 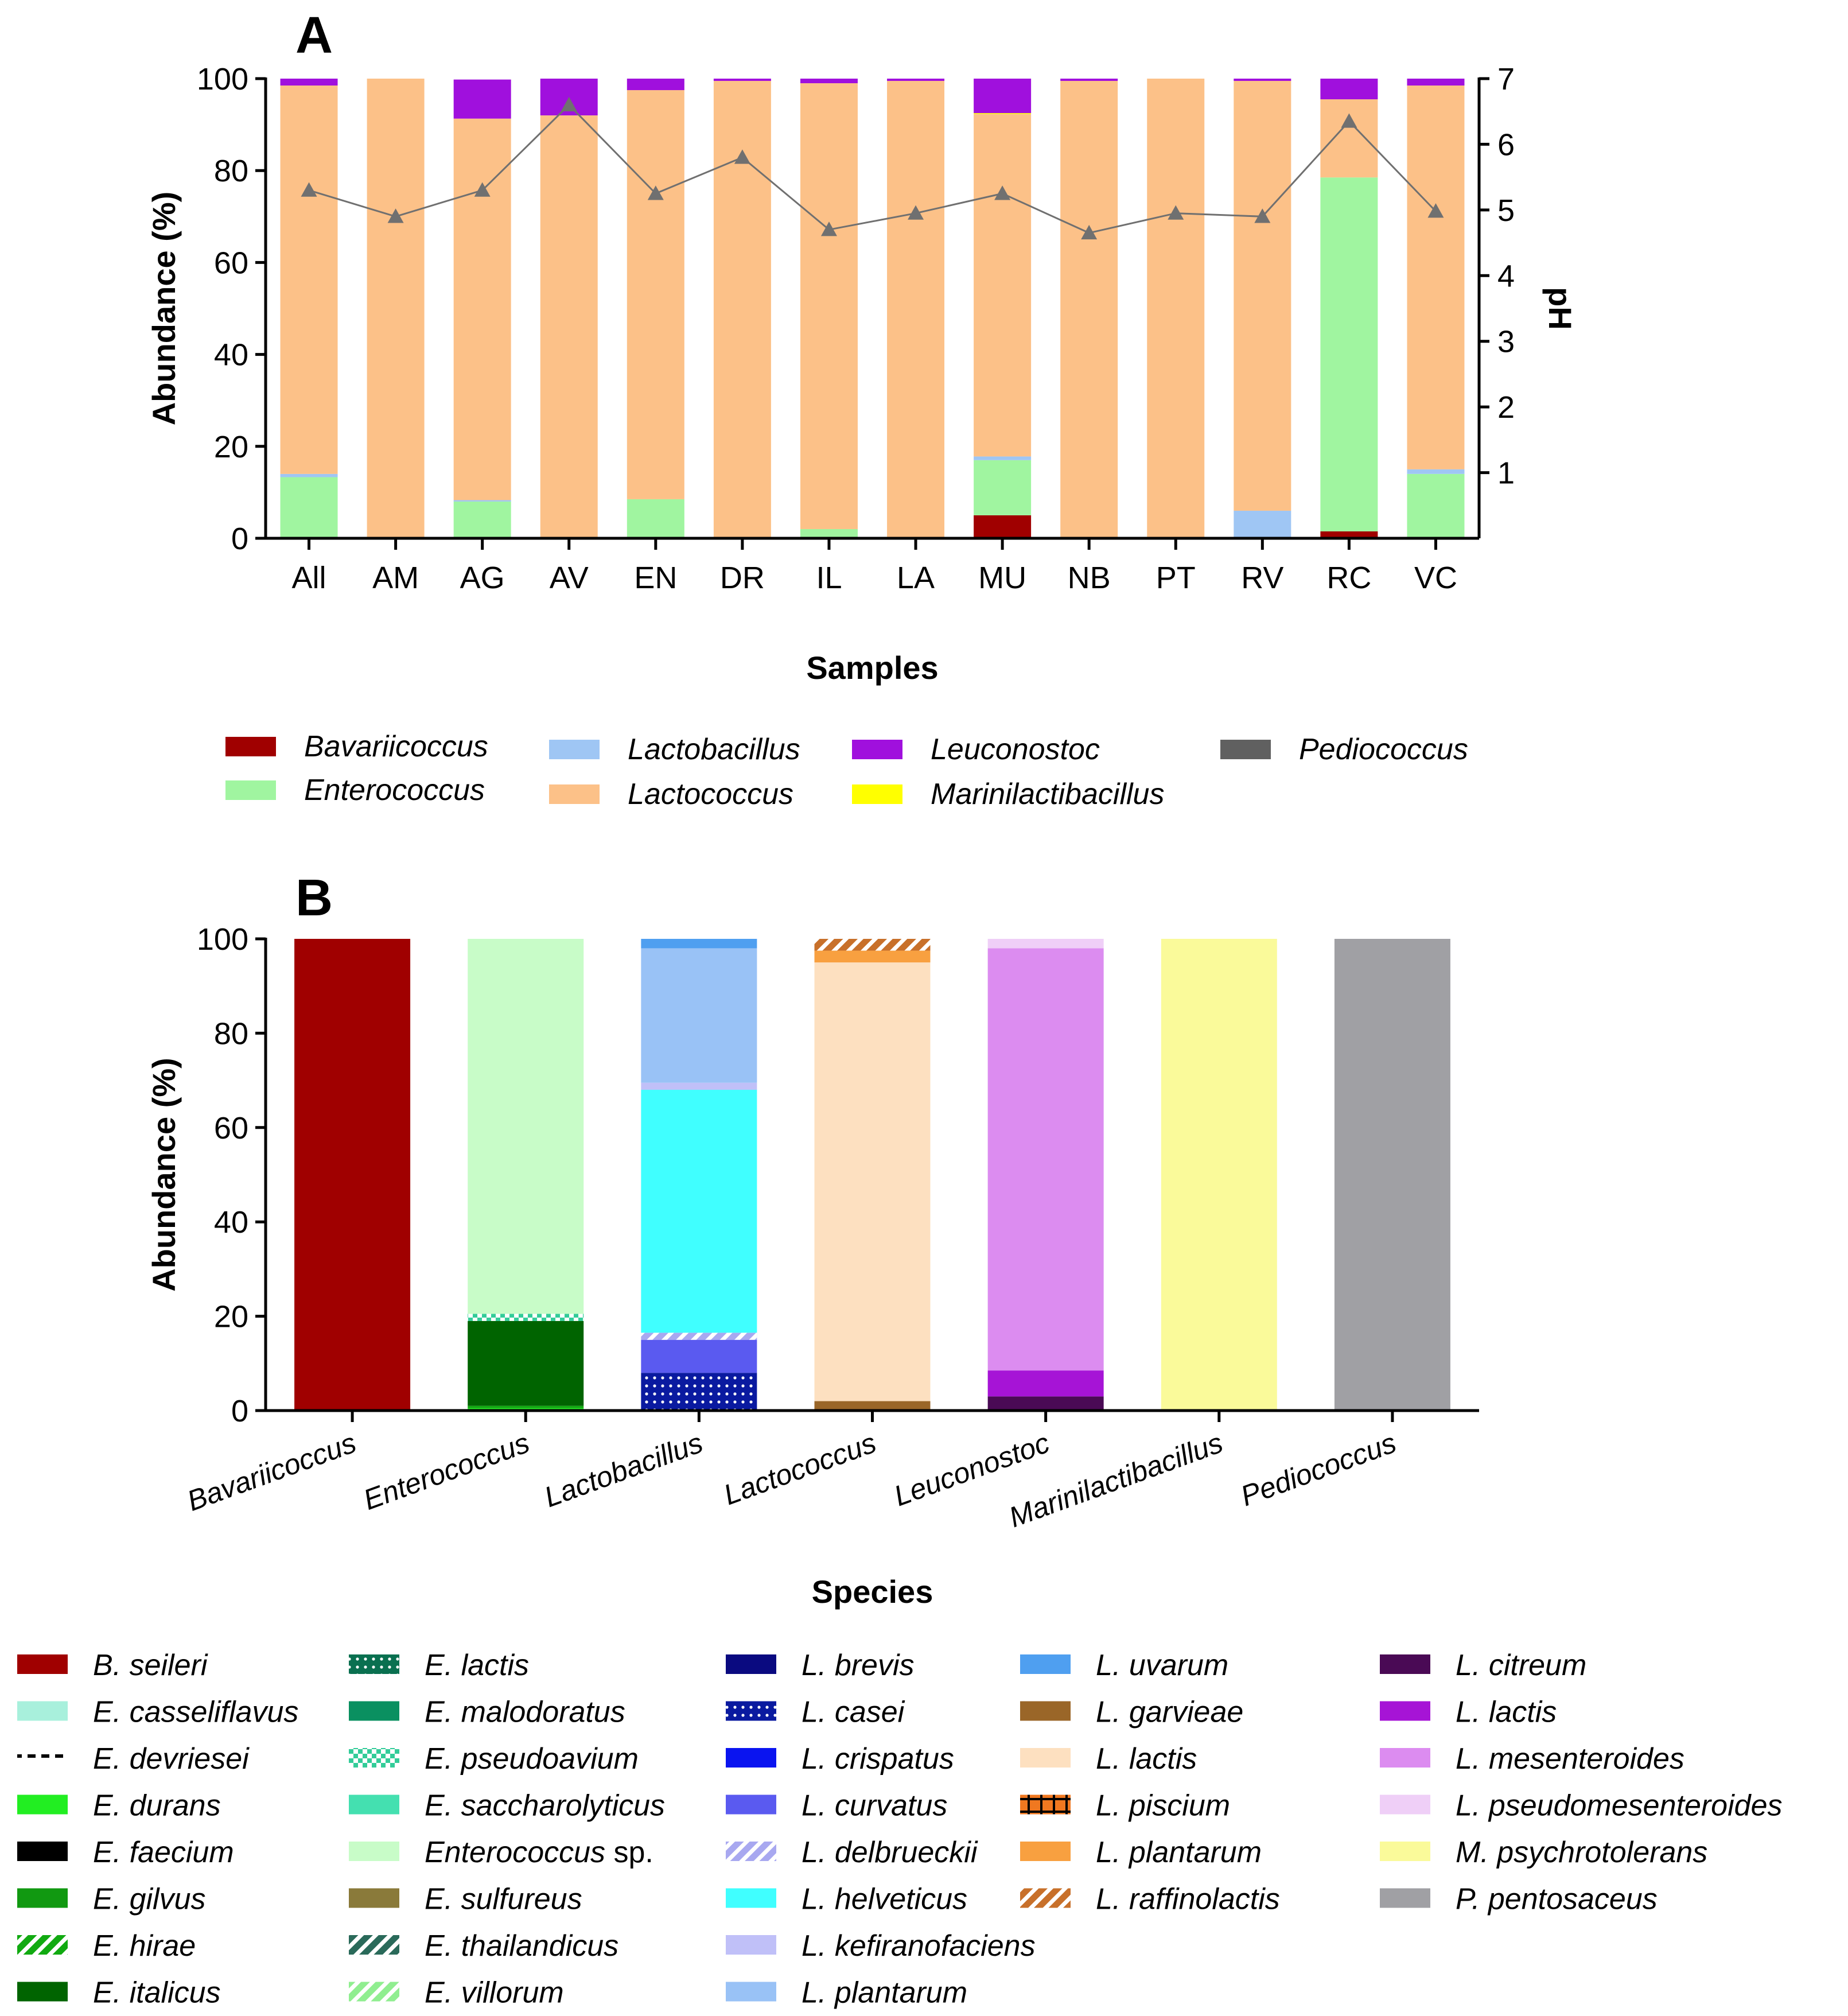 I want to click on panel-a-y2-tick-label: 4, so click(x=1506, y=276).